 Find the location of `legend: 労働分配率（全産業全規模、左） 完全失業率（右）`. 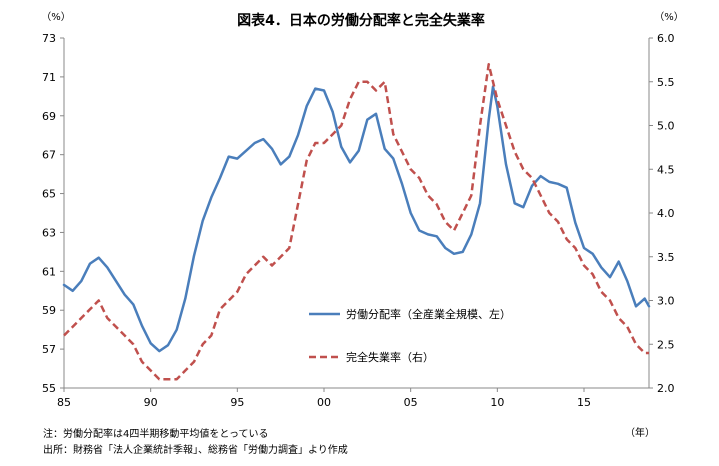

legend: 労働分配率（全産業全規模、左） 完全失業率（右） is located at coordinates (410, 335).